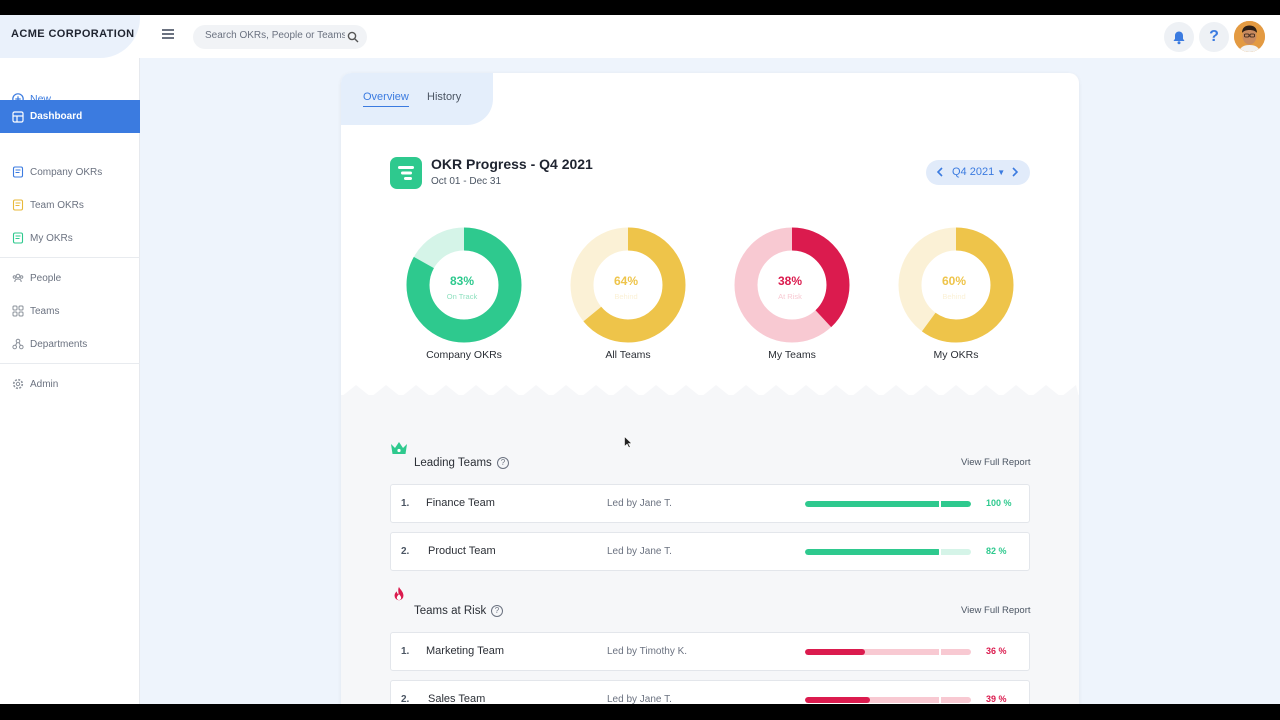 This screenshot has height=720, width=1280. What do you see at coordinates (996, 651) in the screenshot?
I see `progress-percent: 36 %` at bounding box center [996, 651].